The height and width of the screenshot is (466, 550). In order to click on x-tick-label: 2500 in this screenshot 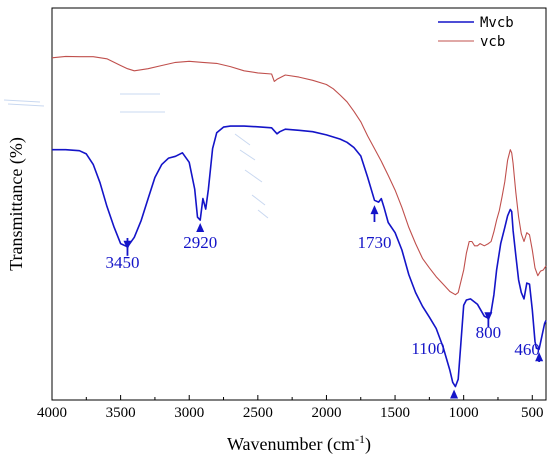, I will do `click(258, 413)`.